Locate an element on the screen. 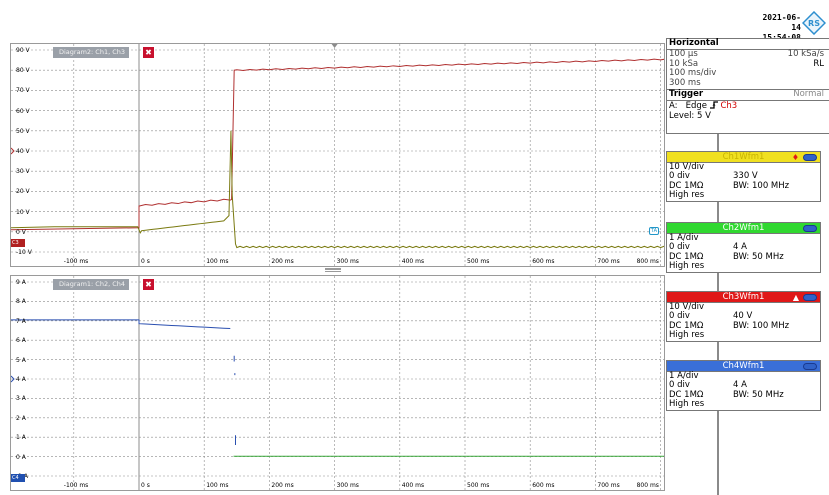  diagram1-close-button: ✖ is located at coordinates (148, 284).